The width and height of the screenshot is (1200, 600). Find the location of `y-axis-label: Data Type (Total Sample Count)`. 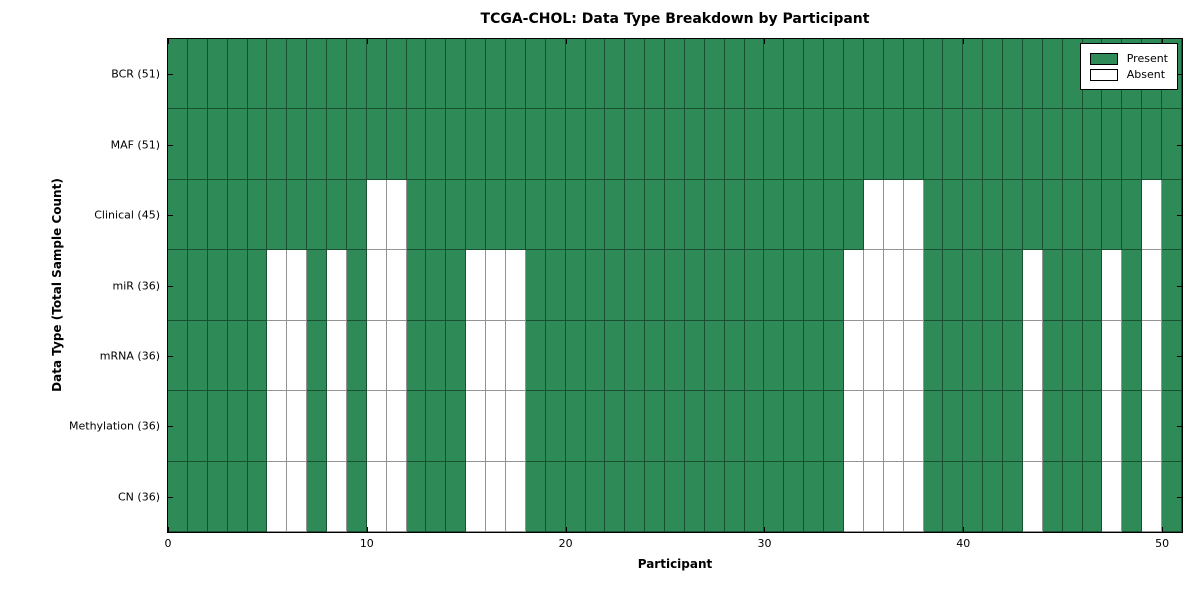

y-axis-label: Data Type (Total Sample Count) is located at coordinates (57, 285).